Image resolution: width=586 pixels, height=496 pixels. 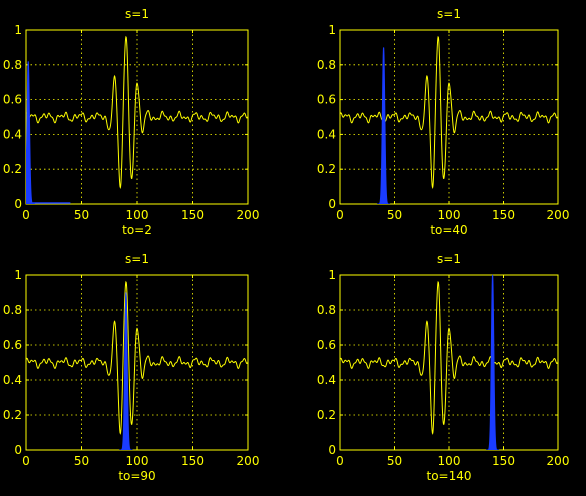 What do you see at coordinates (448, 230) in the screenshot?
I see `x-axis-label: to=40` at bounding box center [448, 230].